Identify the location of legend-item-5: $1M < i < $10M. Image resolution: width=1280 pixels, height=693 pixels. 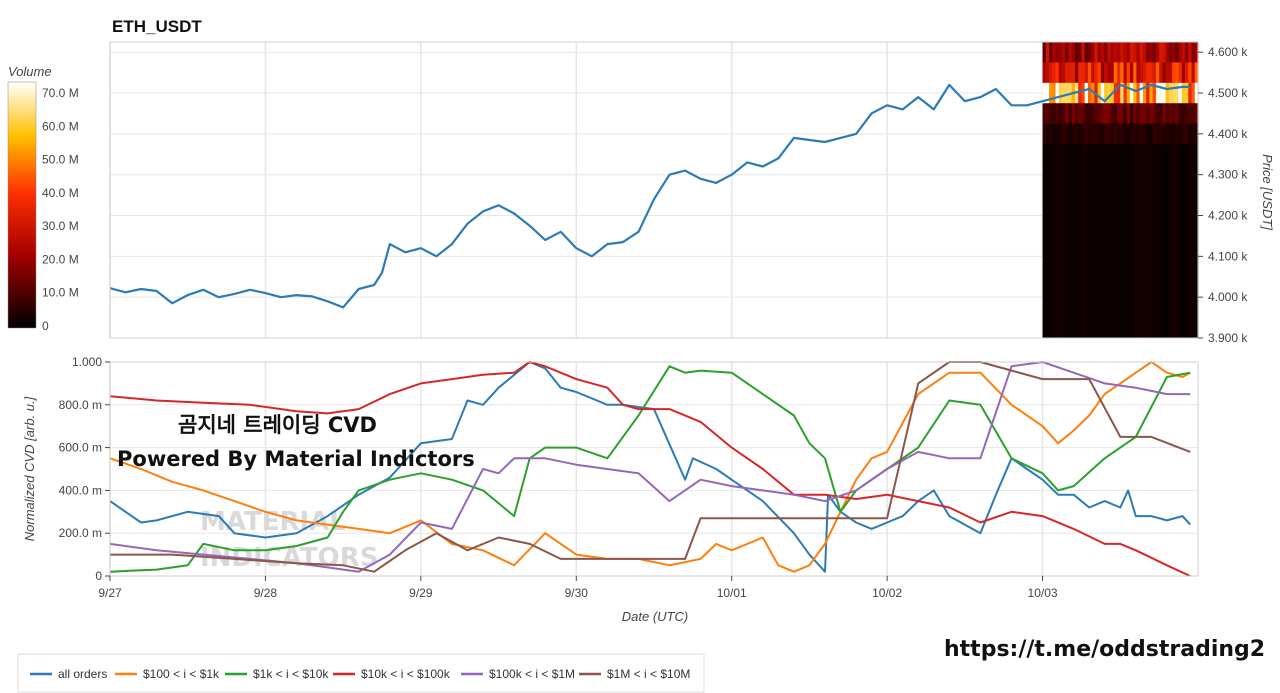
(634, 674).